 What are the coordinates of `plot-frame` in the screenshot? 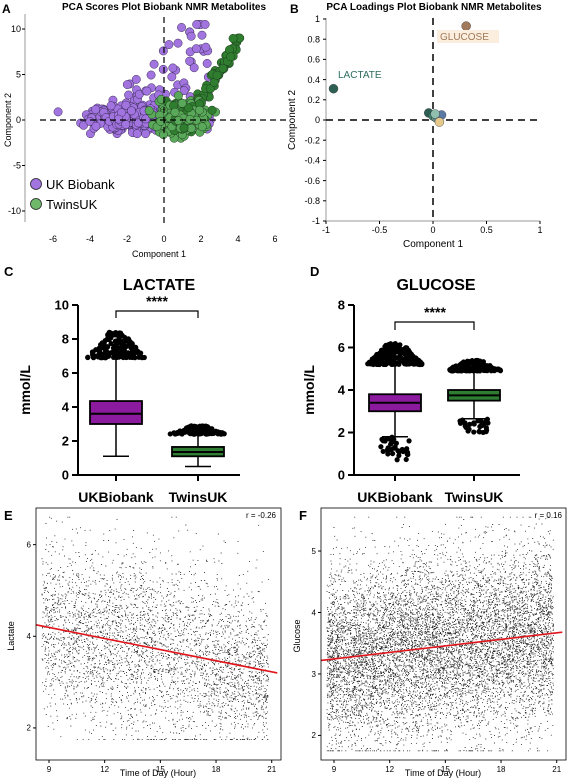 It's located at (443, 634).